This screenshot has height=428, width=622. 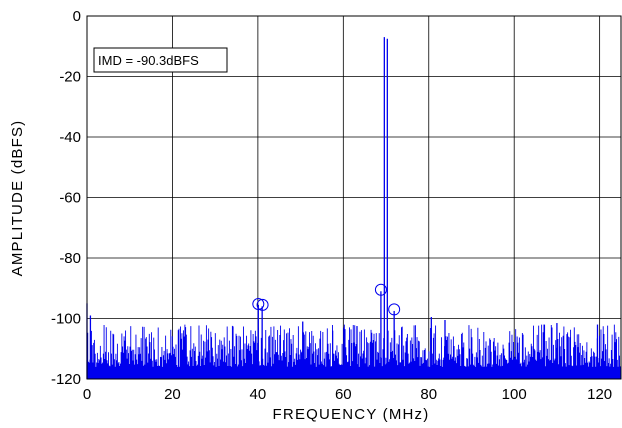 I want to click on x-axis-ticks: 0 20 40 60 80 100 120, so click(x=347, y=394).